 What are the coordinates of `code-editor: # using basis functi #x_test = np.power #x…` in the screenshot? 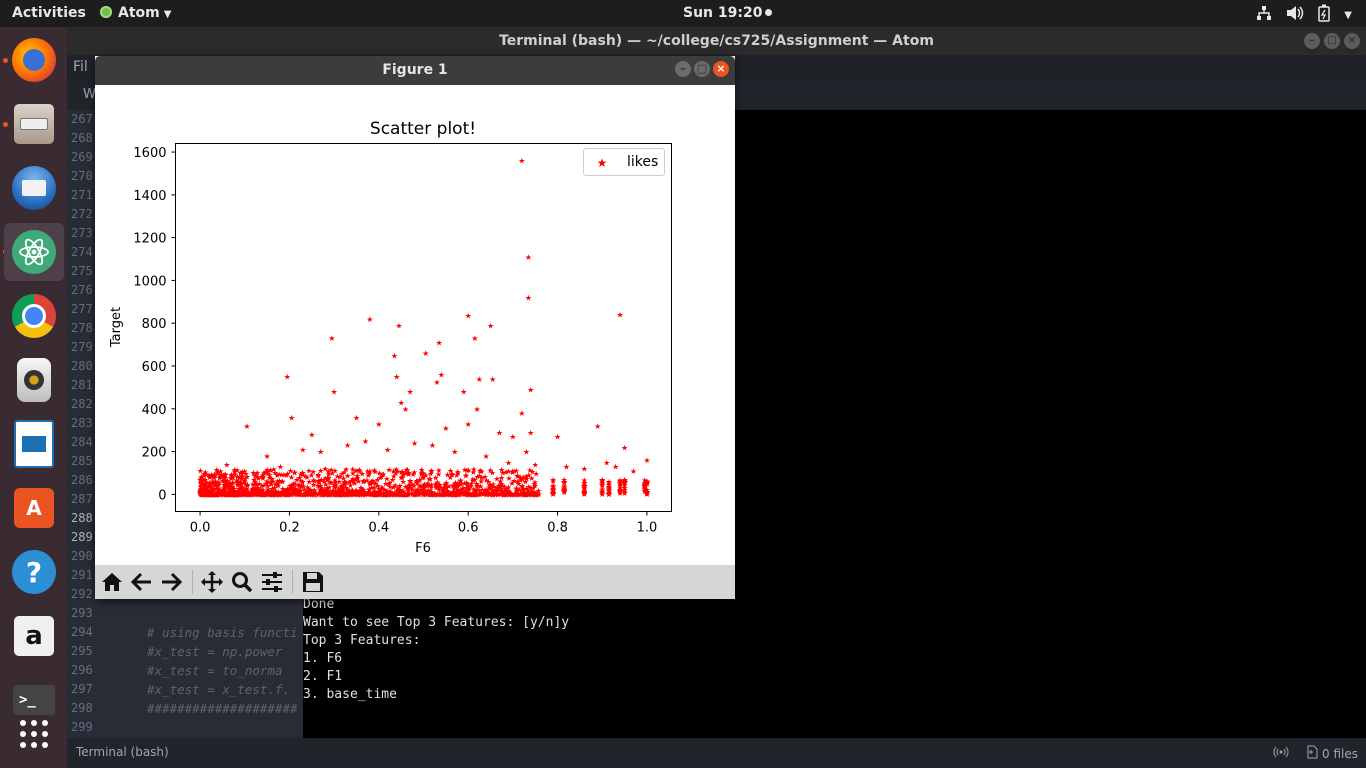 It's located at (203, 424).